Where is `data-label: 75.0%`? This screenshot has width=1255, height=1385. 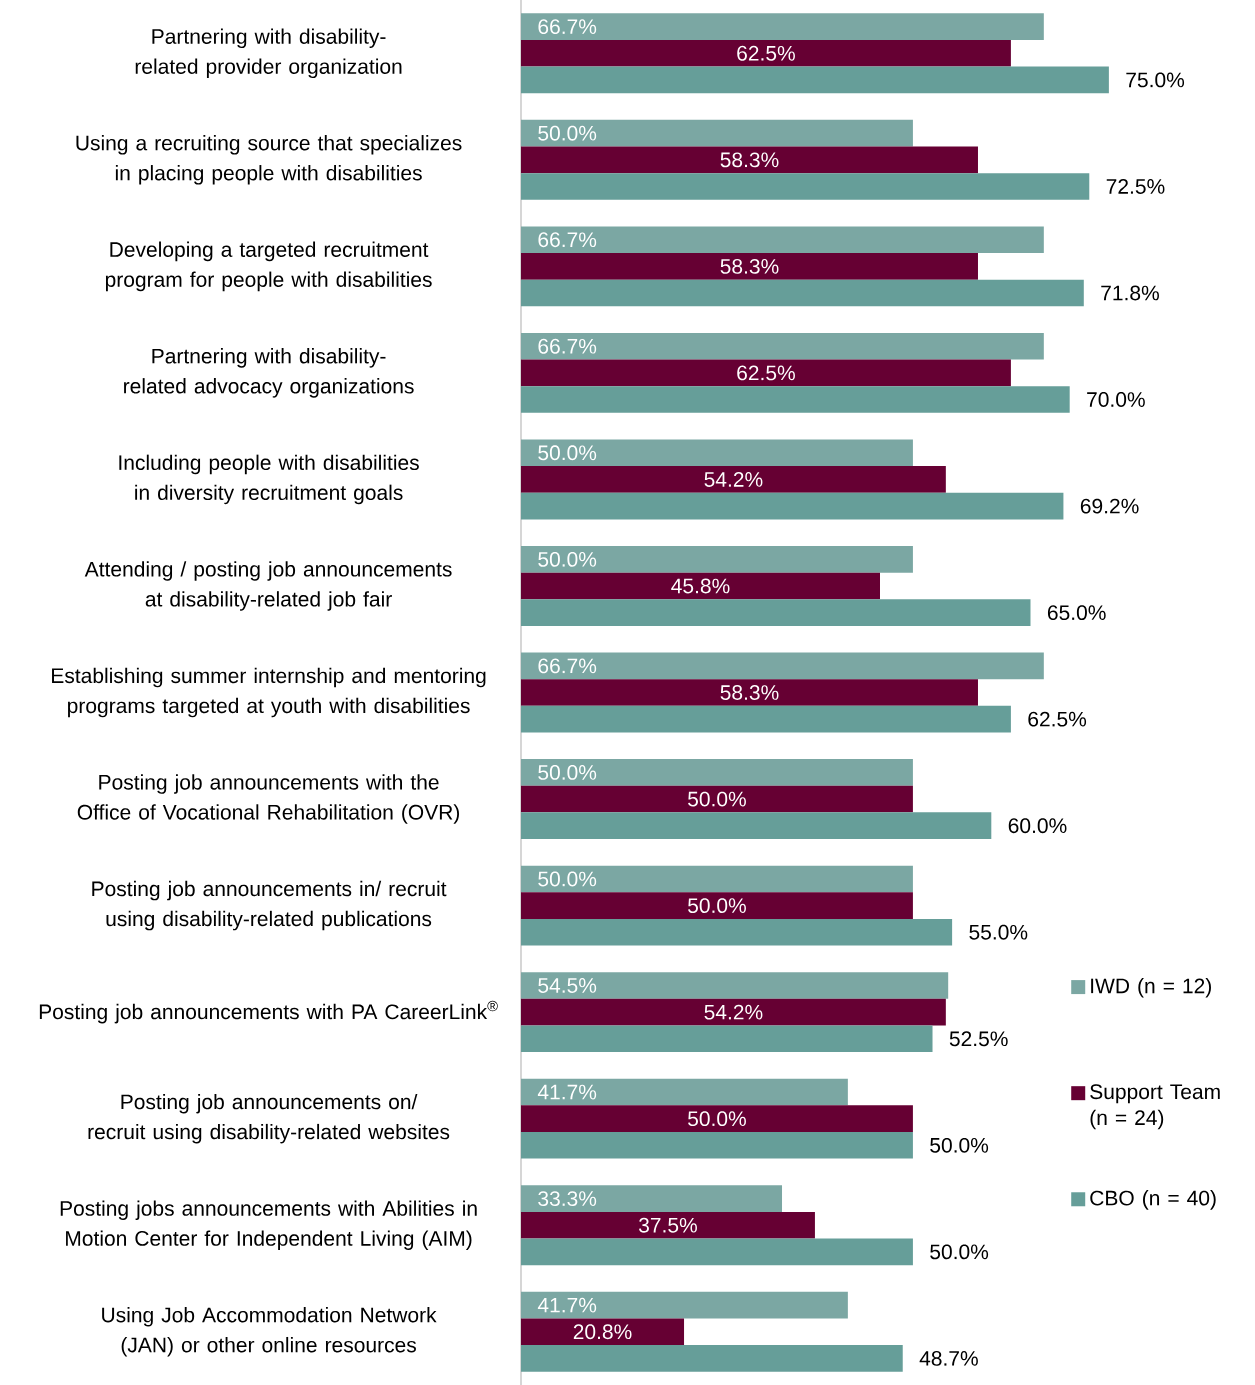
data-label: 75.0% is located at coordinates (1155, 80).